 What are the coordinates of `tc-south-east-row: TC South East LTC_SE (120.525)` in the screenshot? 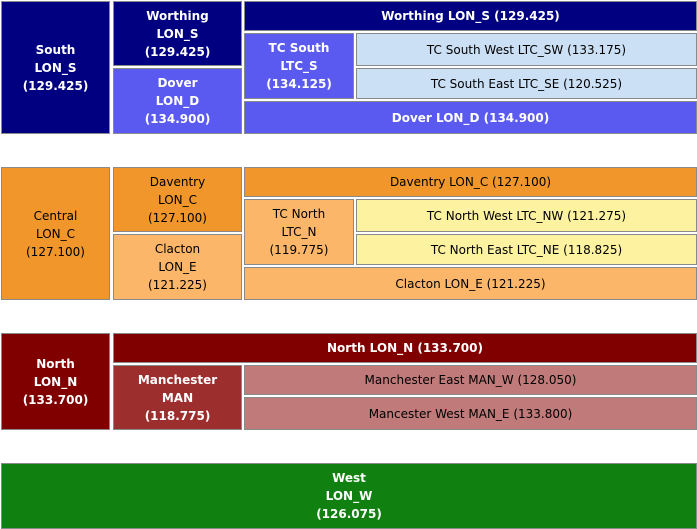 It's located at (526, 83).